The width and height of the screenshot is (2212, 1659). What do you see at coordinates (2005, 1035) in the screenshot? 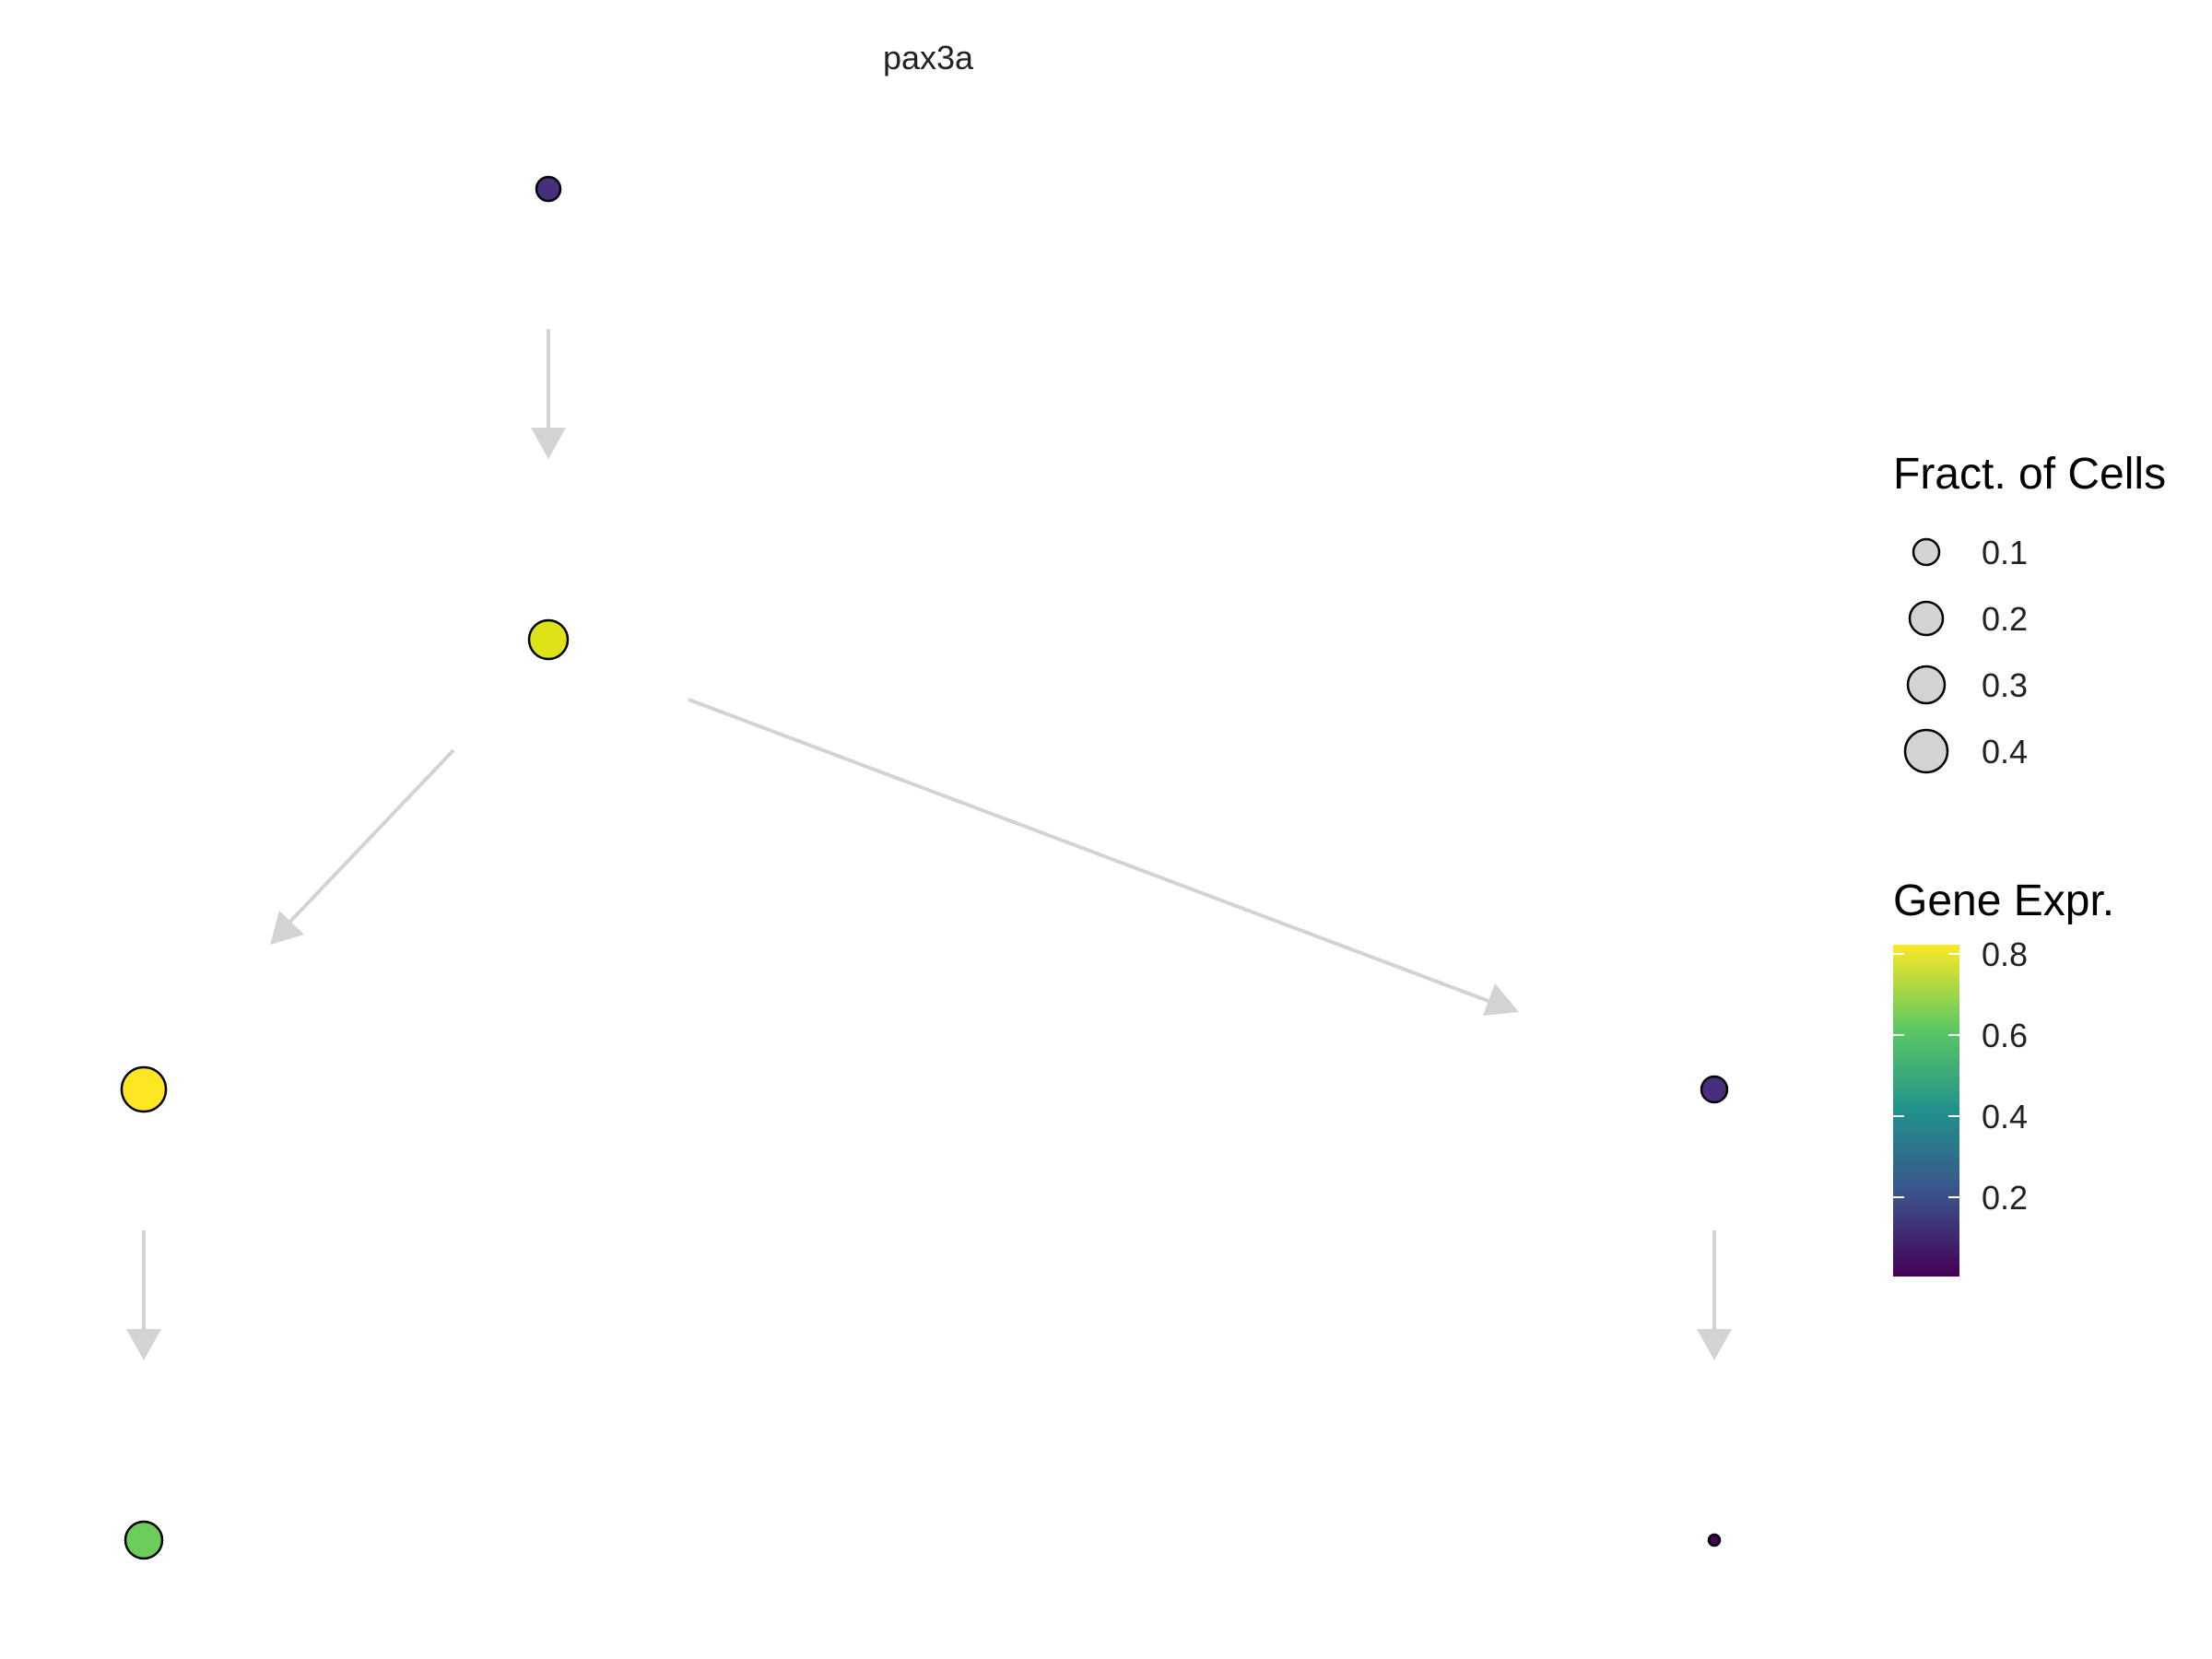
I see `colorbar-tick-label: 0.6` at bounding box center [2005, 1035].